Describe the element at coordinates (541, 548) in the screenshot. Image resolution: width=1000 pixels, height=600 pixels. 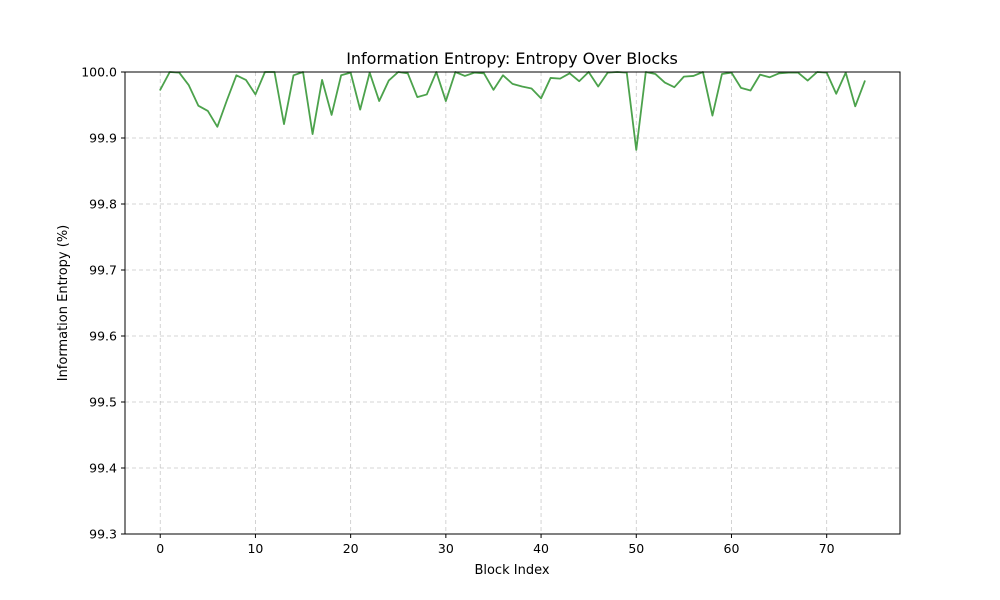
I see `x-tick-label: 40` at that location.